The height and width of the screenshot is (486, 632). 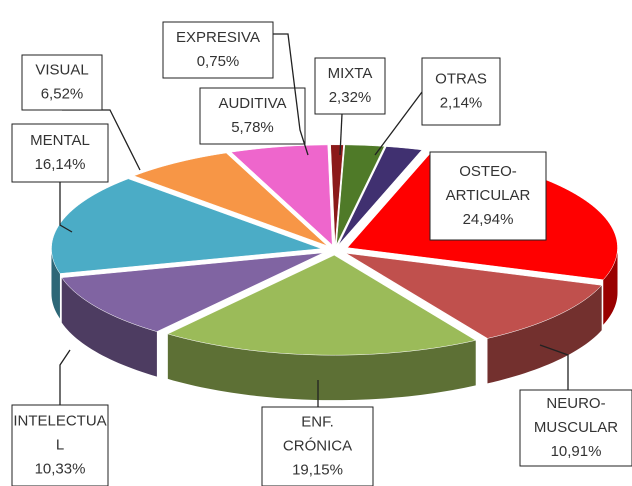 What do you see at coordinates (252, 103) in the screenshot?
I see `category-label: AUDITIVA` at bounding box center [252, 103].